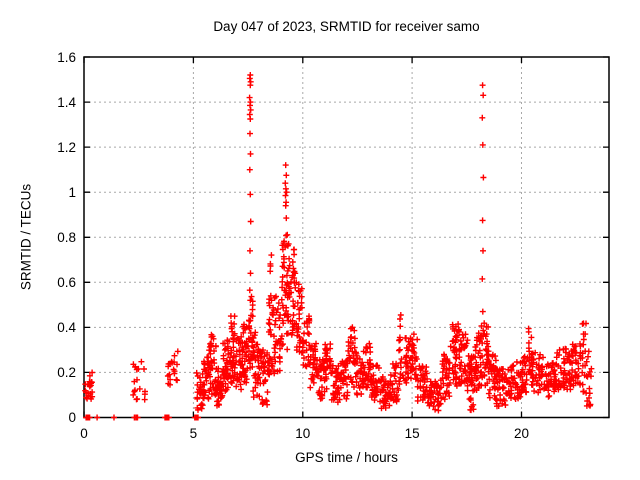 The image size is (640, 480). Describe the element at coordinates (72, 417) in the screenshot. I see `y-tick-label: 0` at that location.